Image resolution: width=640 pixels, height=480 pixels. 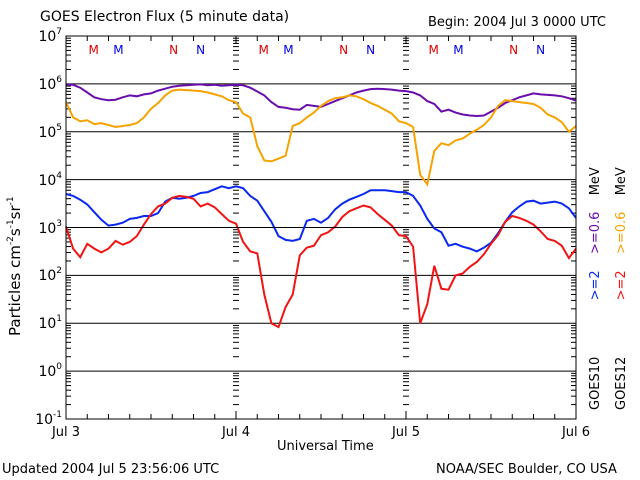 What do you see at coordinates (50, 36) in the screenshot?
I see `y-tick-label: 10⁷` at bounding box center [50, 36].